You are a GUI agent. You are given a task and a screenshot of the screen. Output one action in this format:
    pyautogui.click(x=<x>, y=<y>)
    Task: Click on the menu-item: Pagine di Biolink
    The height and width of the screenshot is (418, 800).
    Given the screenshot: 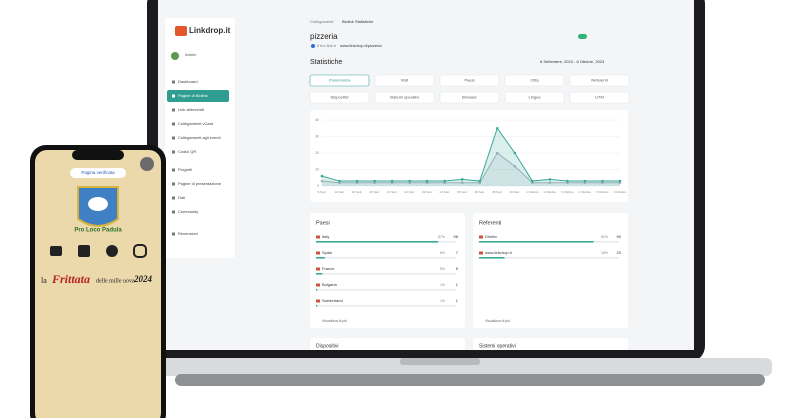 What is the action you would take?
    pyautogui.click(x=193, y=95)
    